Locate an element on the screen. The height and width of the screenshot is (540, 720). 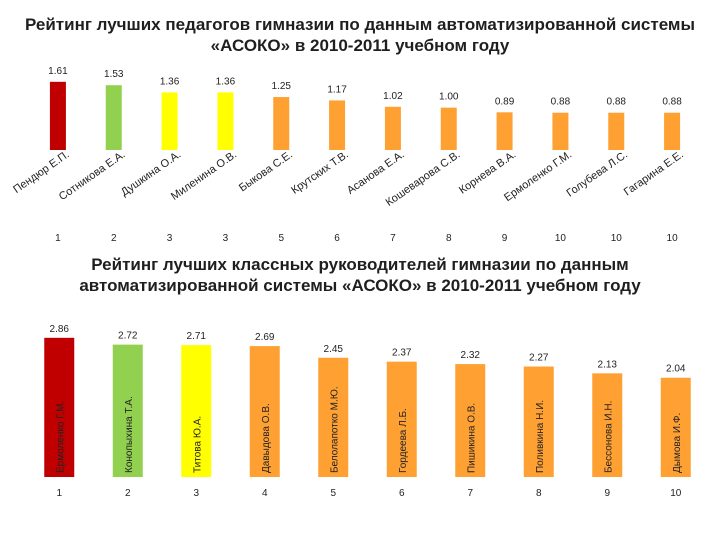
bottom-category-label-6: Гордеева Л.Б. is located at coordinates (403, 440).